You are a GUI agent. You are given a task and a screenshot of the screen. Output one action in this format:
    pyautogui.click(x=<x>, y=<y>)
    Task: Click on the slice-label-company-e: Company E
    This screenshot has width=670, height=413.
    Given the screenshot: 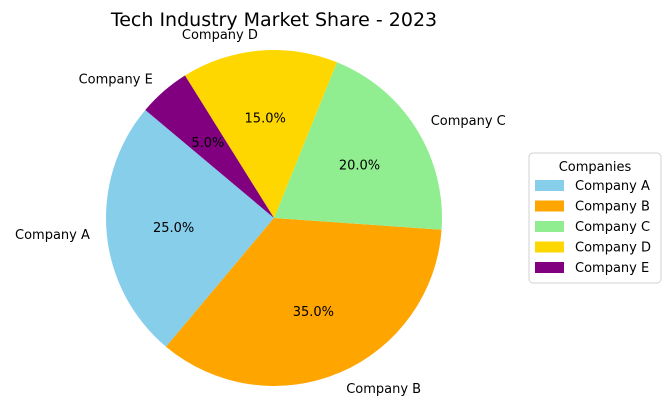 What is the action you would take?
    pyautogui.click(x=116, y=80)
    